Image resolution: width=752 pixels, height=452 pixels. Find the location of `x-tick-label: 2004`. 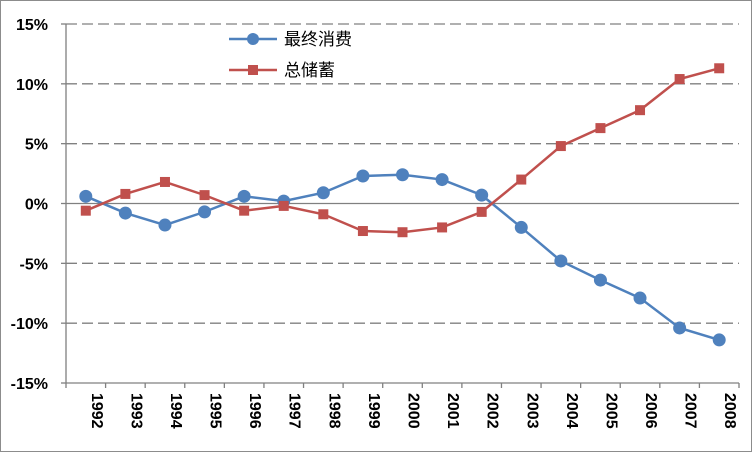

x-tick-label: 2004 is located at coordinates (571, 411).